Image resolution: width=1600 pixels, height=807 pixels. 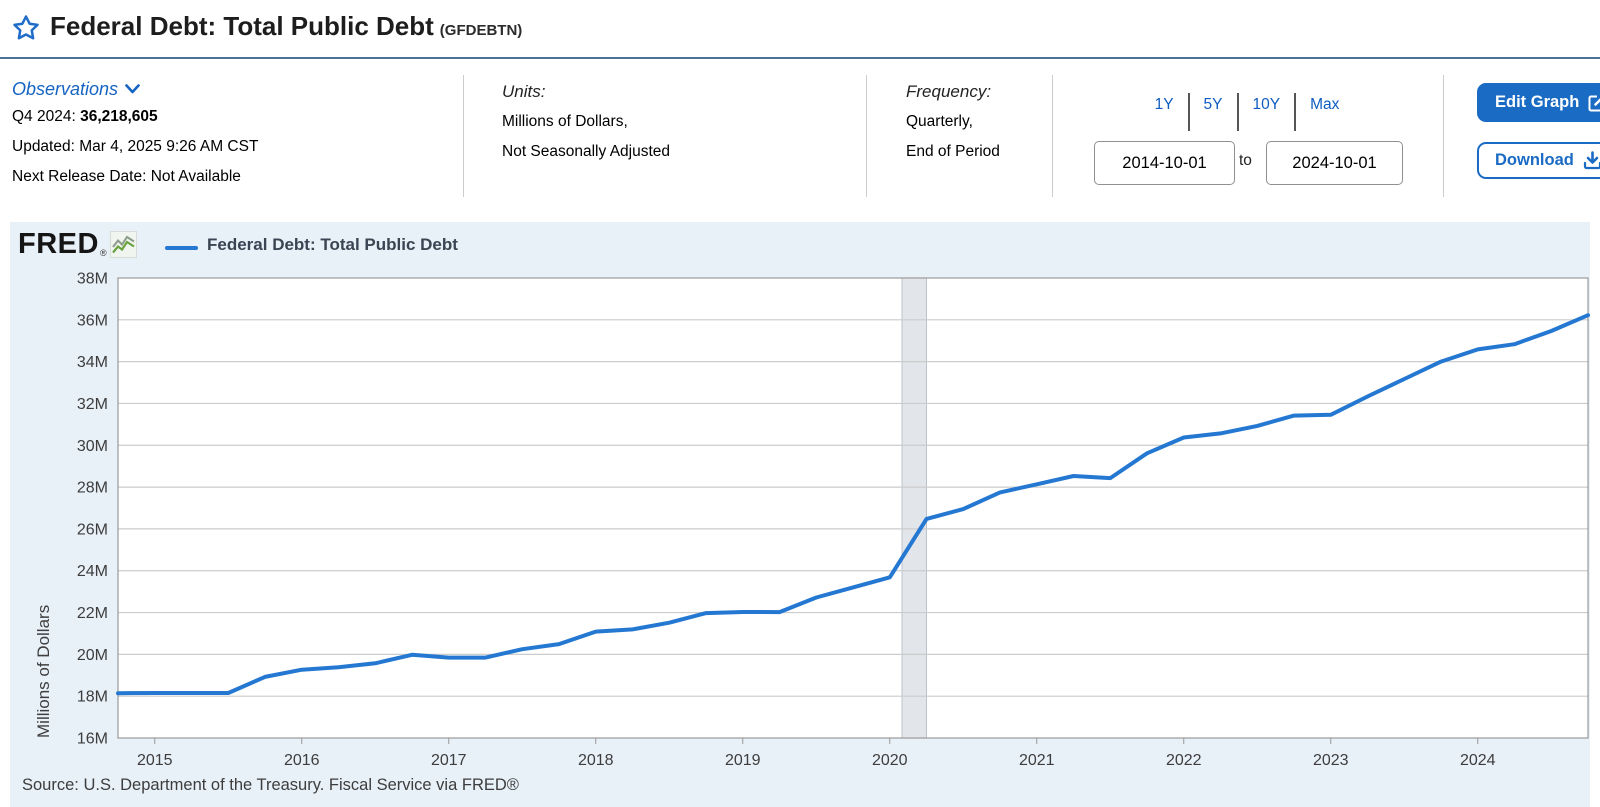 What do you see at coordinates (890, 760) in the screenshot?
I see `x-tick-label: 2020` at bounding box center [890, 760].